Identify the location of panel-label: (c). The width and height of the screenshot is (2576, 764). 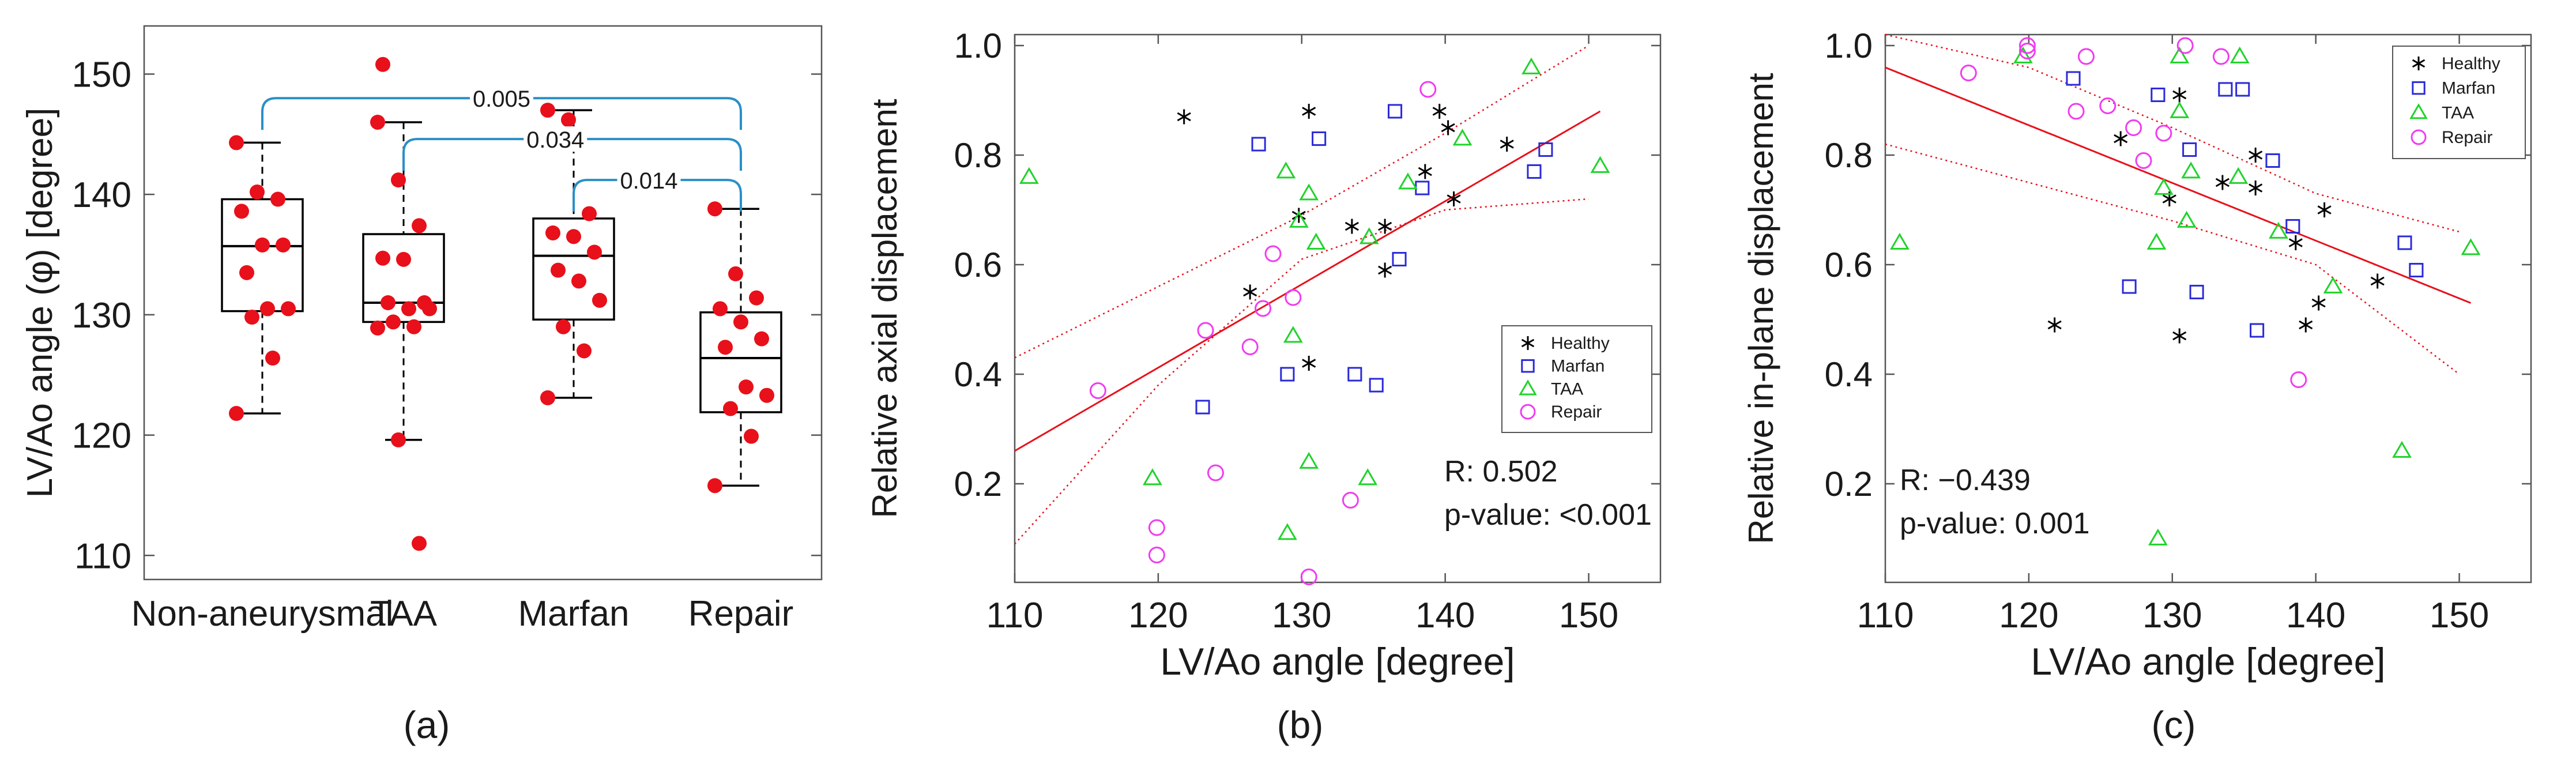
(2174, 724).